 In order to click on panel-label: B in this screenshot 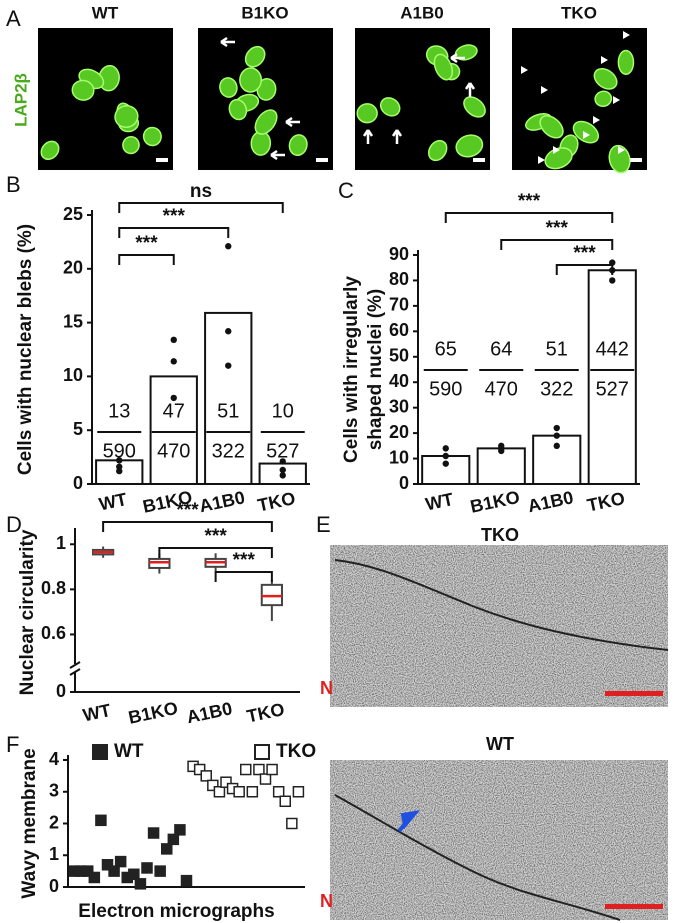, I will do `click(13, 184)`.